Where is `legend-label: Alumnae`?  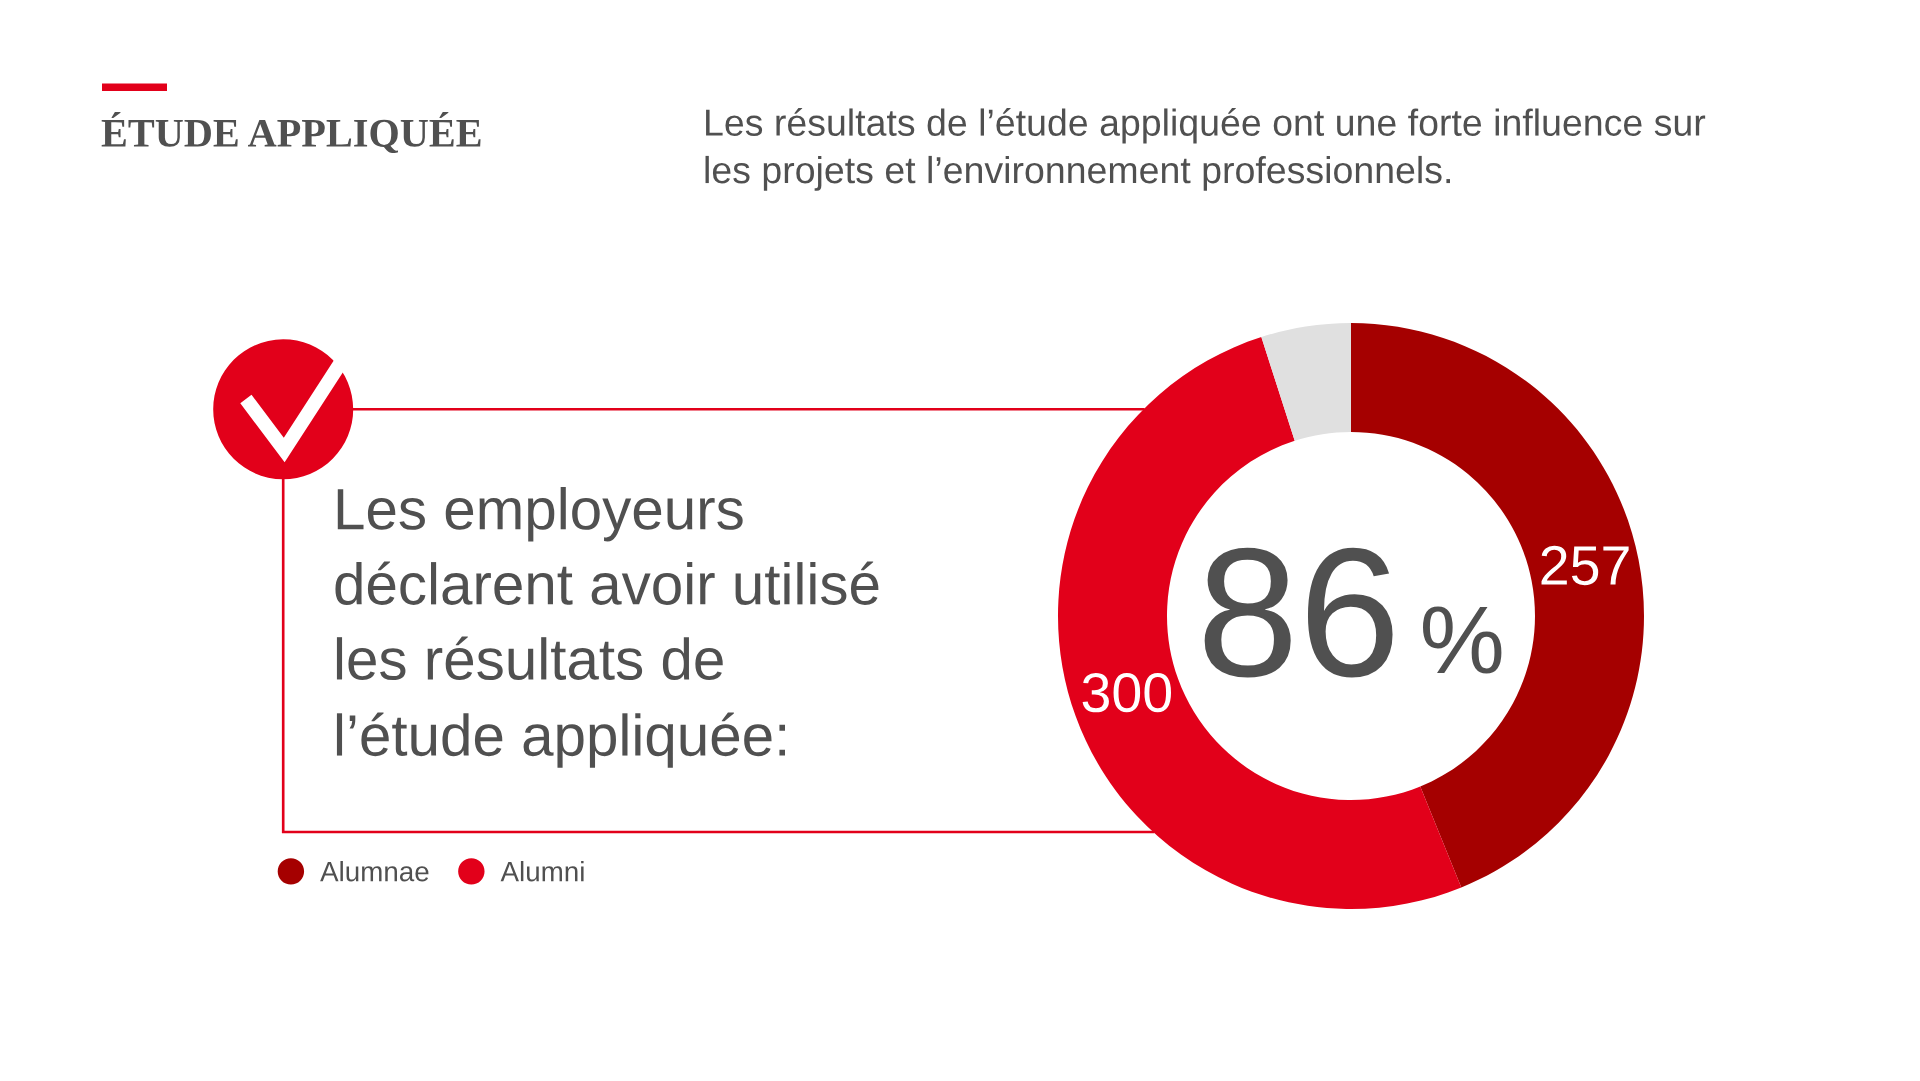 legend-label: Alumnae is located at coordinates (374, 871).